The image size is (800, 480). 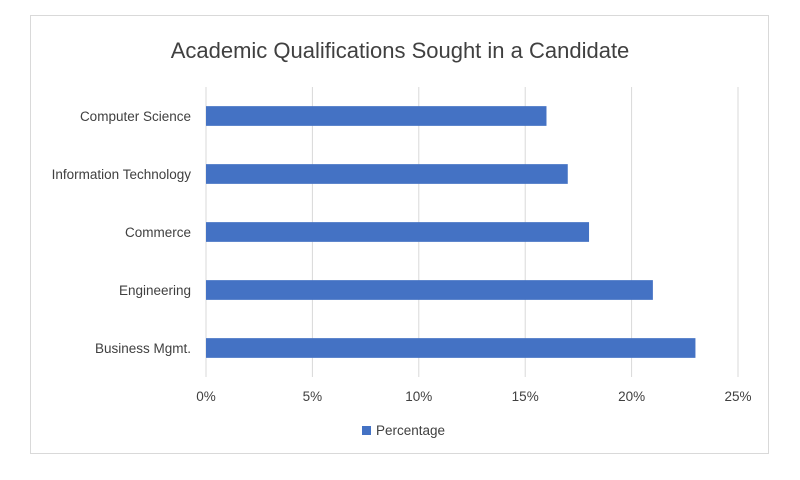 I want to click on x-tick-label: 20%, so click(x=631, y=396).